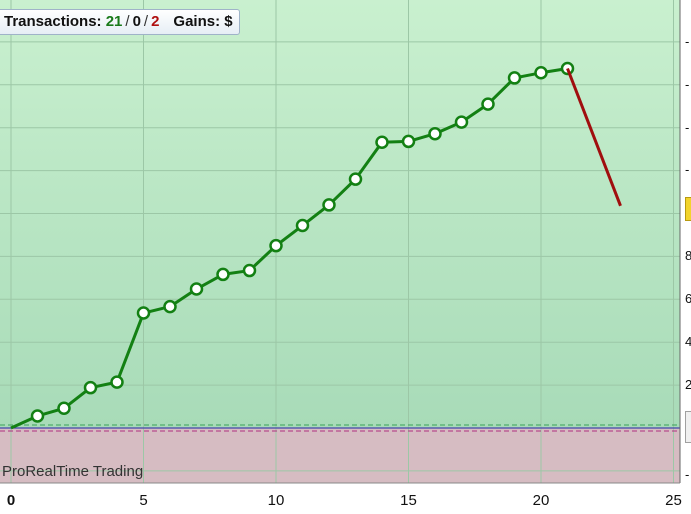 This screenshot has height=514, width=691. Describe the element at coordinates (688, 209) in the screenshot. I see `last-value-flag` at that location.